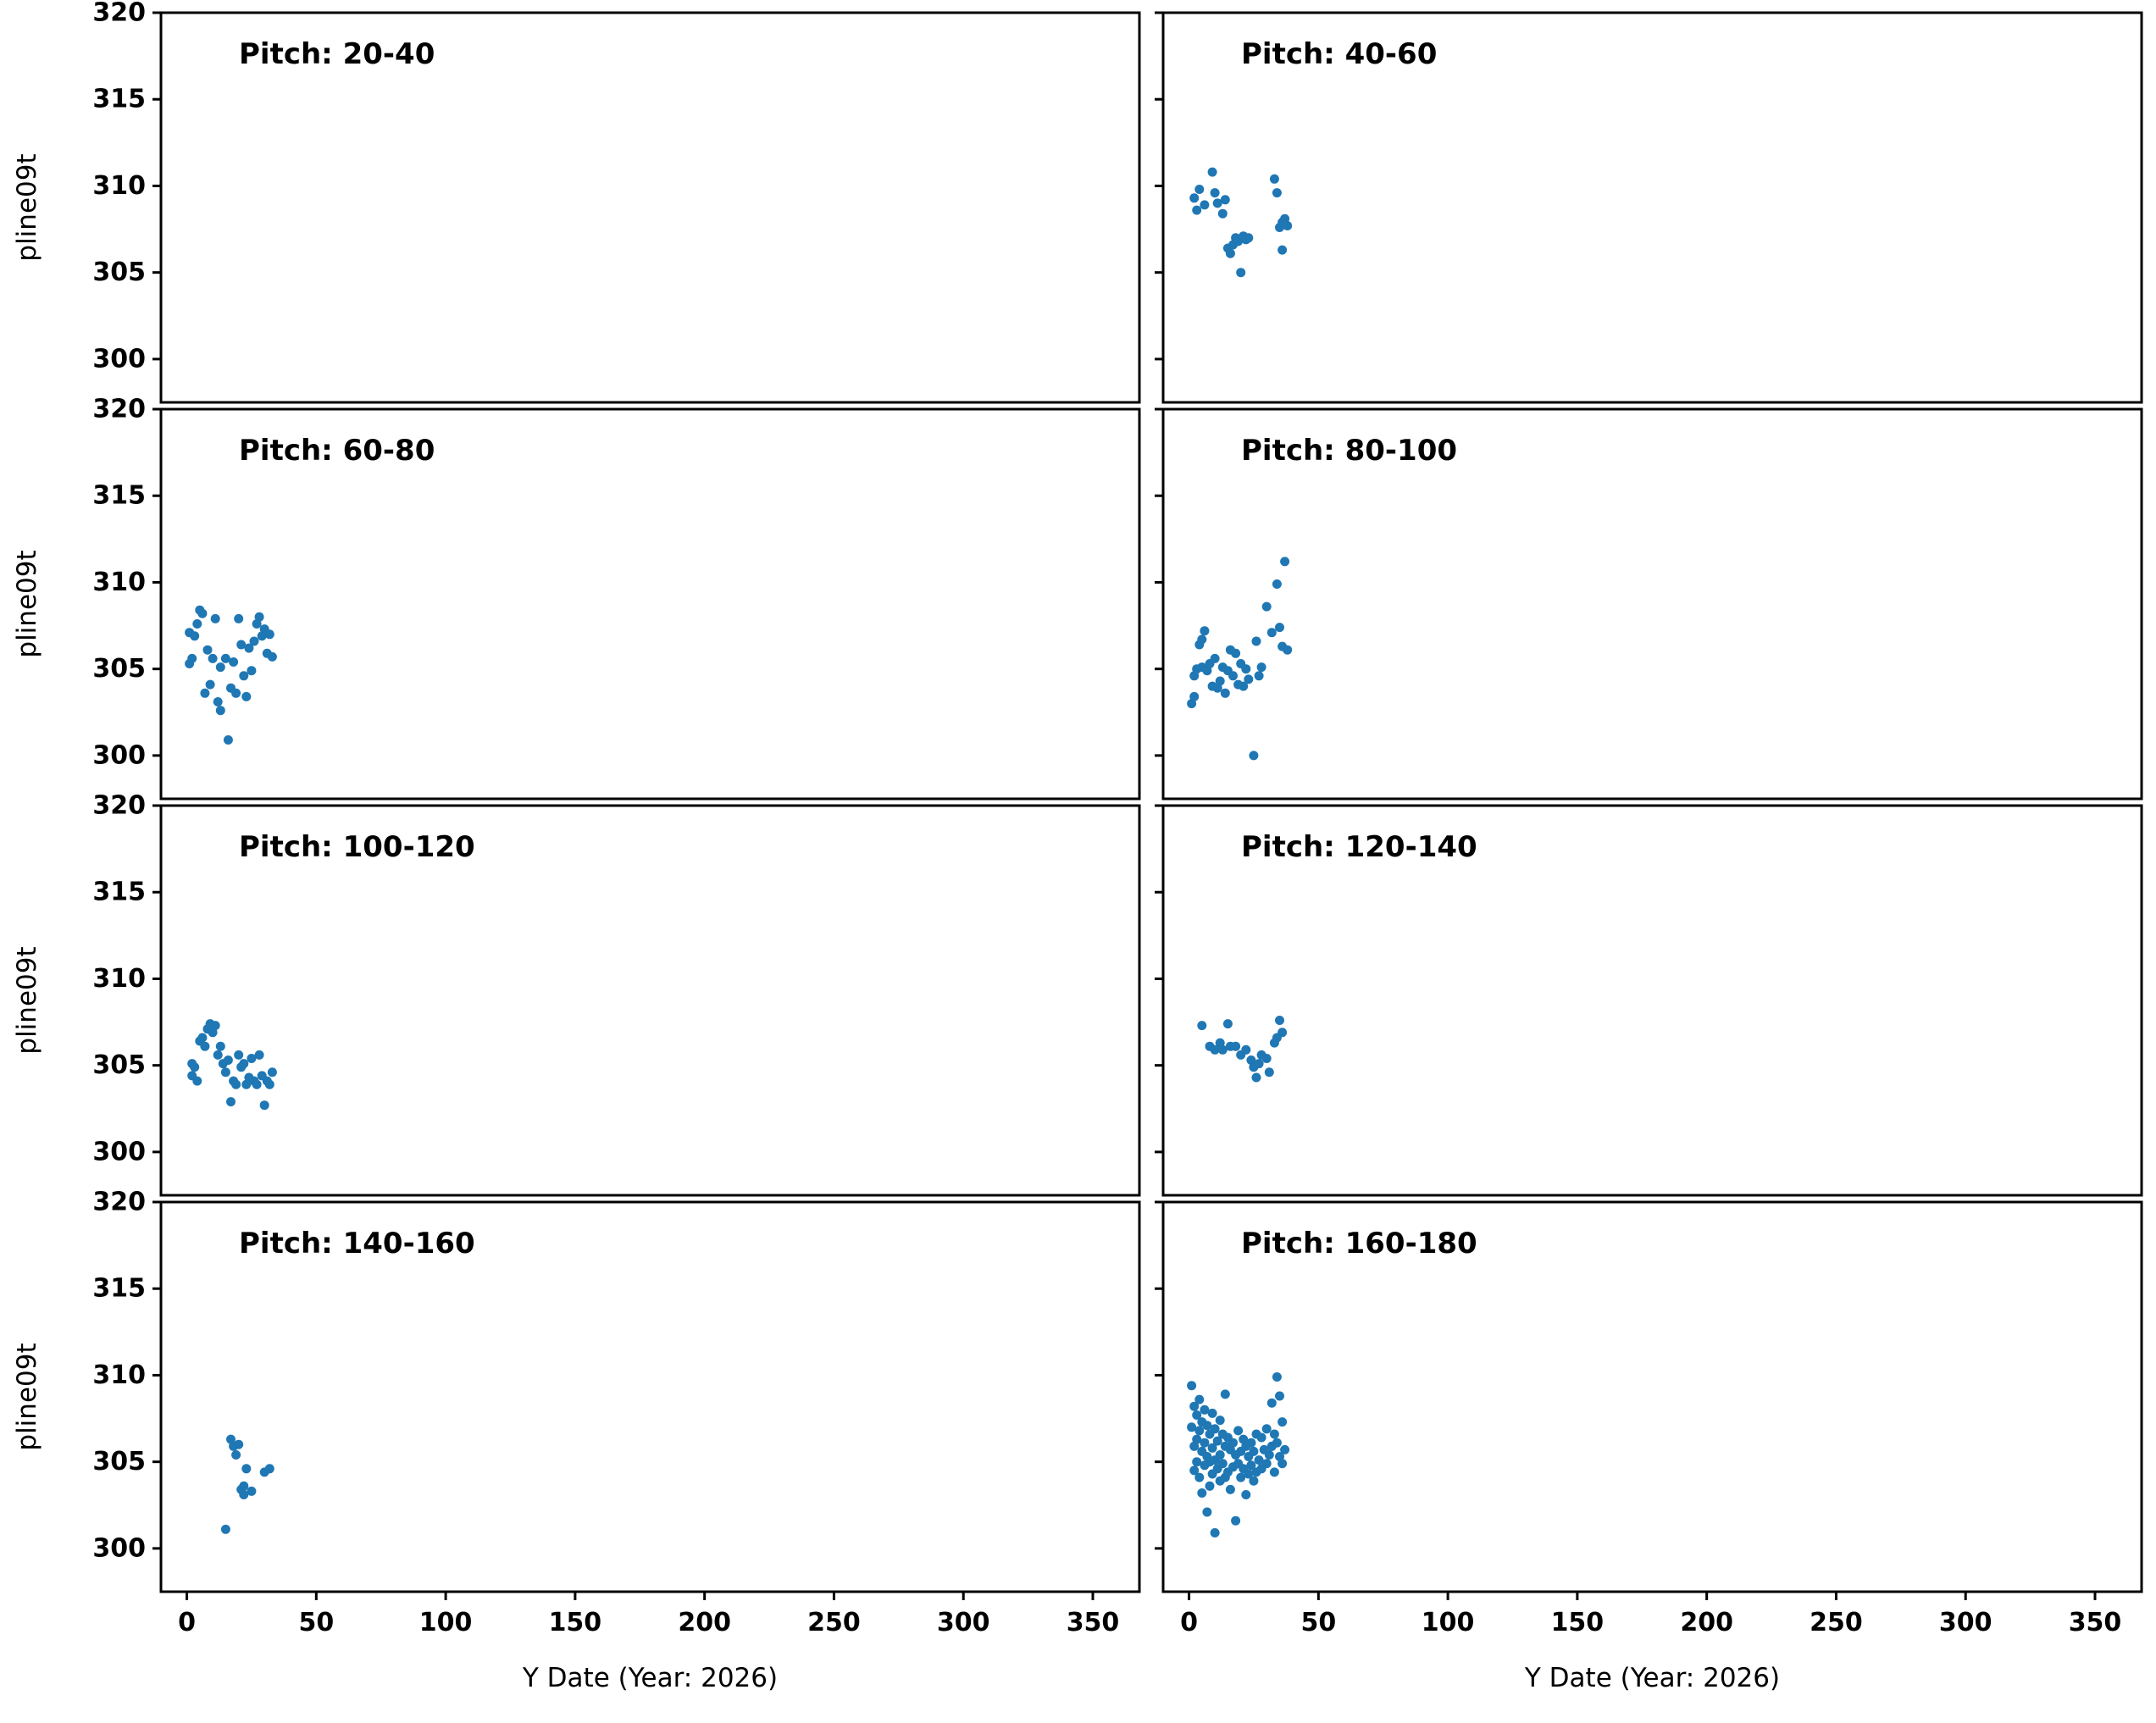 Image resolution: width=2156 pixels, height=1723 pixels. Describe the element at coordinates (650, 1678) in the screenshot. I see `x-axis-label: Y Date (Year: 2026)` at that location.